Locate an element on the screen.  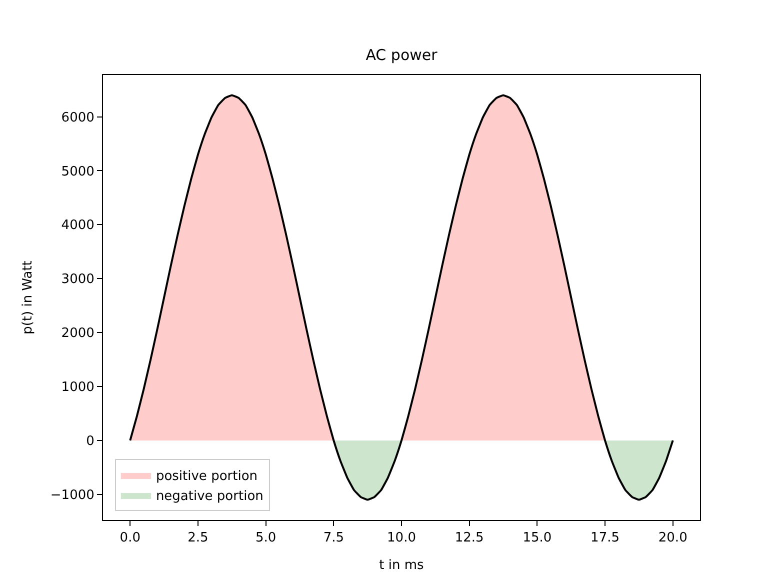
y-tick-label: 0 is located at coordinates (90, 441).